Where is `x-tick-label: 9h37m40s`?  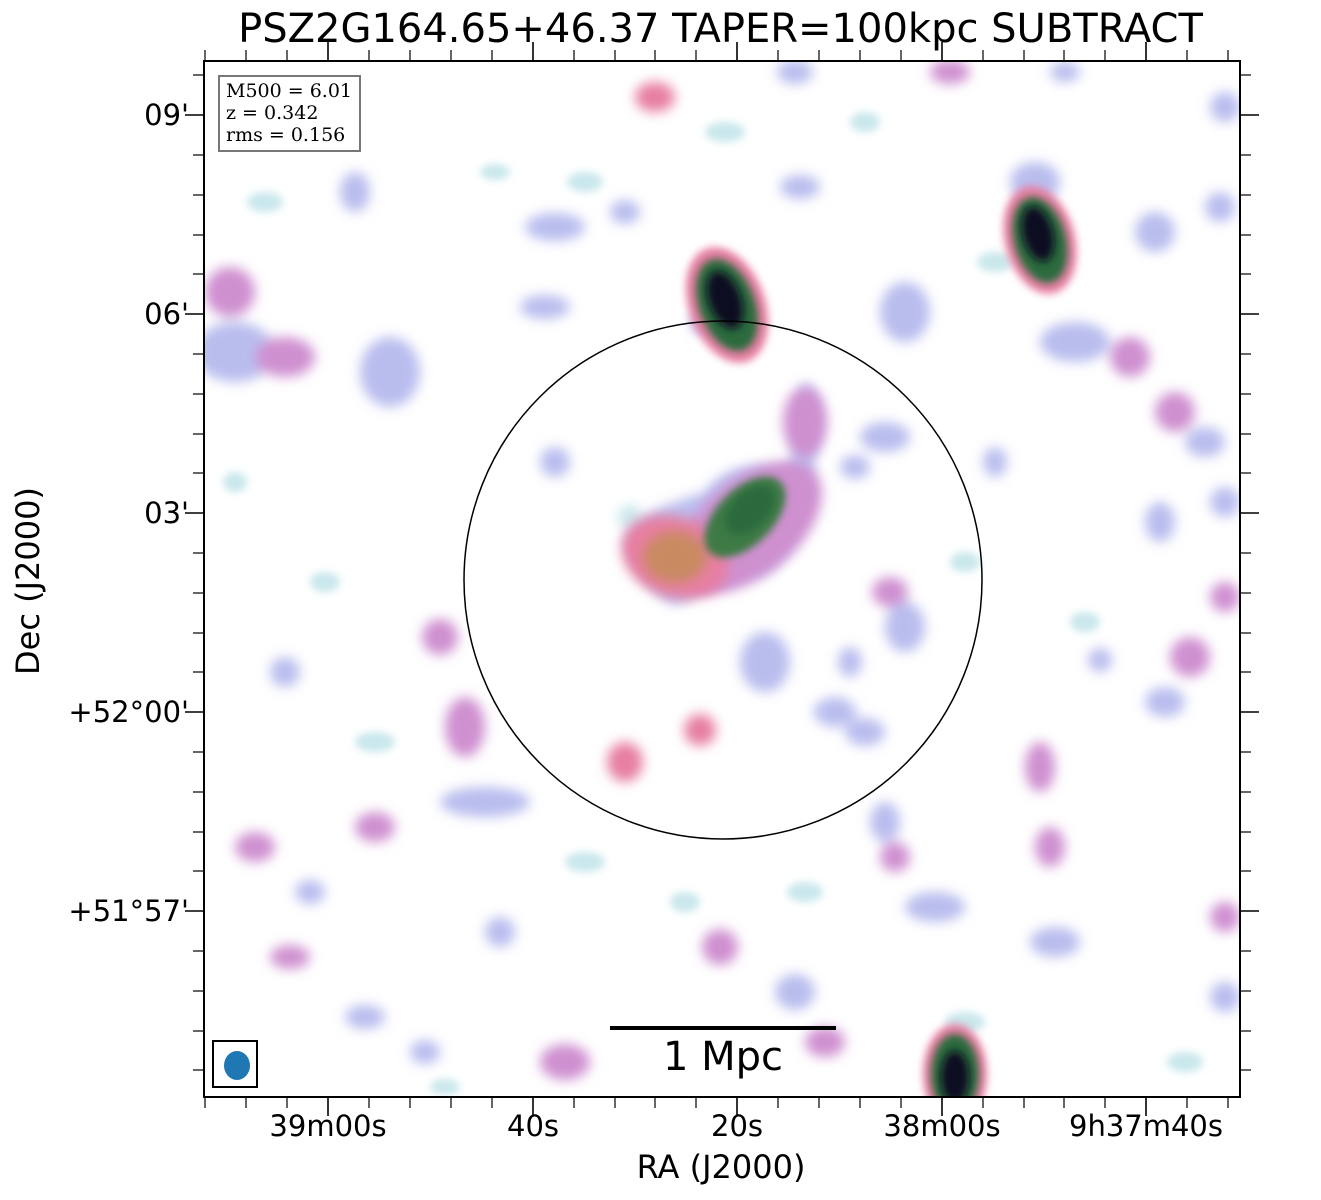
x-tick-label: 9h37m40s is located at coordinates (1146, 1126).